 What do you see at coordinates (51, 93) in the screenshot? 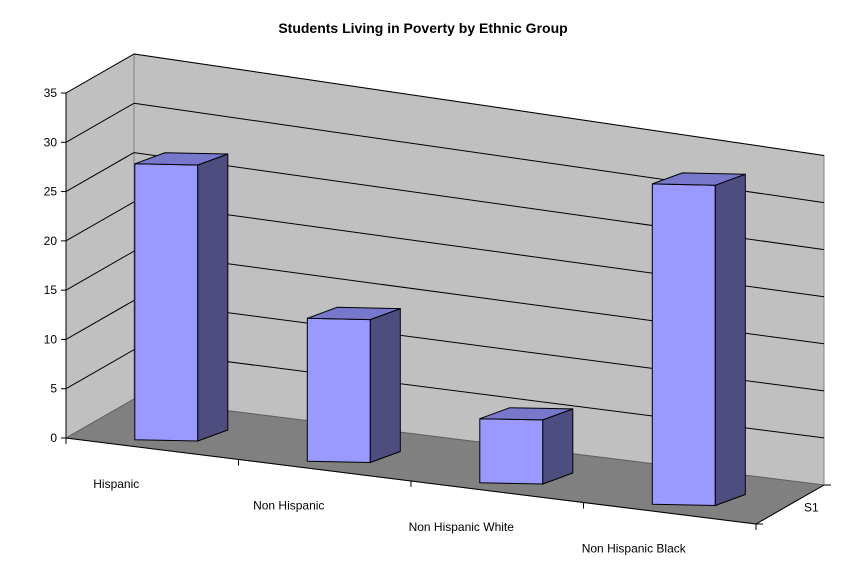
I see `y-tick-label: 35` at bounding box center [51, 93].